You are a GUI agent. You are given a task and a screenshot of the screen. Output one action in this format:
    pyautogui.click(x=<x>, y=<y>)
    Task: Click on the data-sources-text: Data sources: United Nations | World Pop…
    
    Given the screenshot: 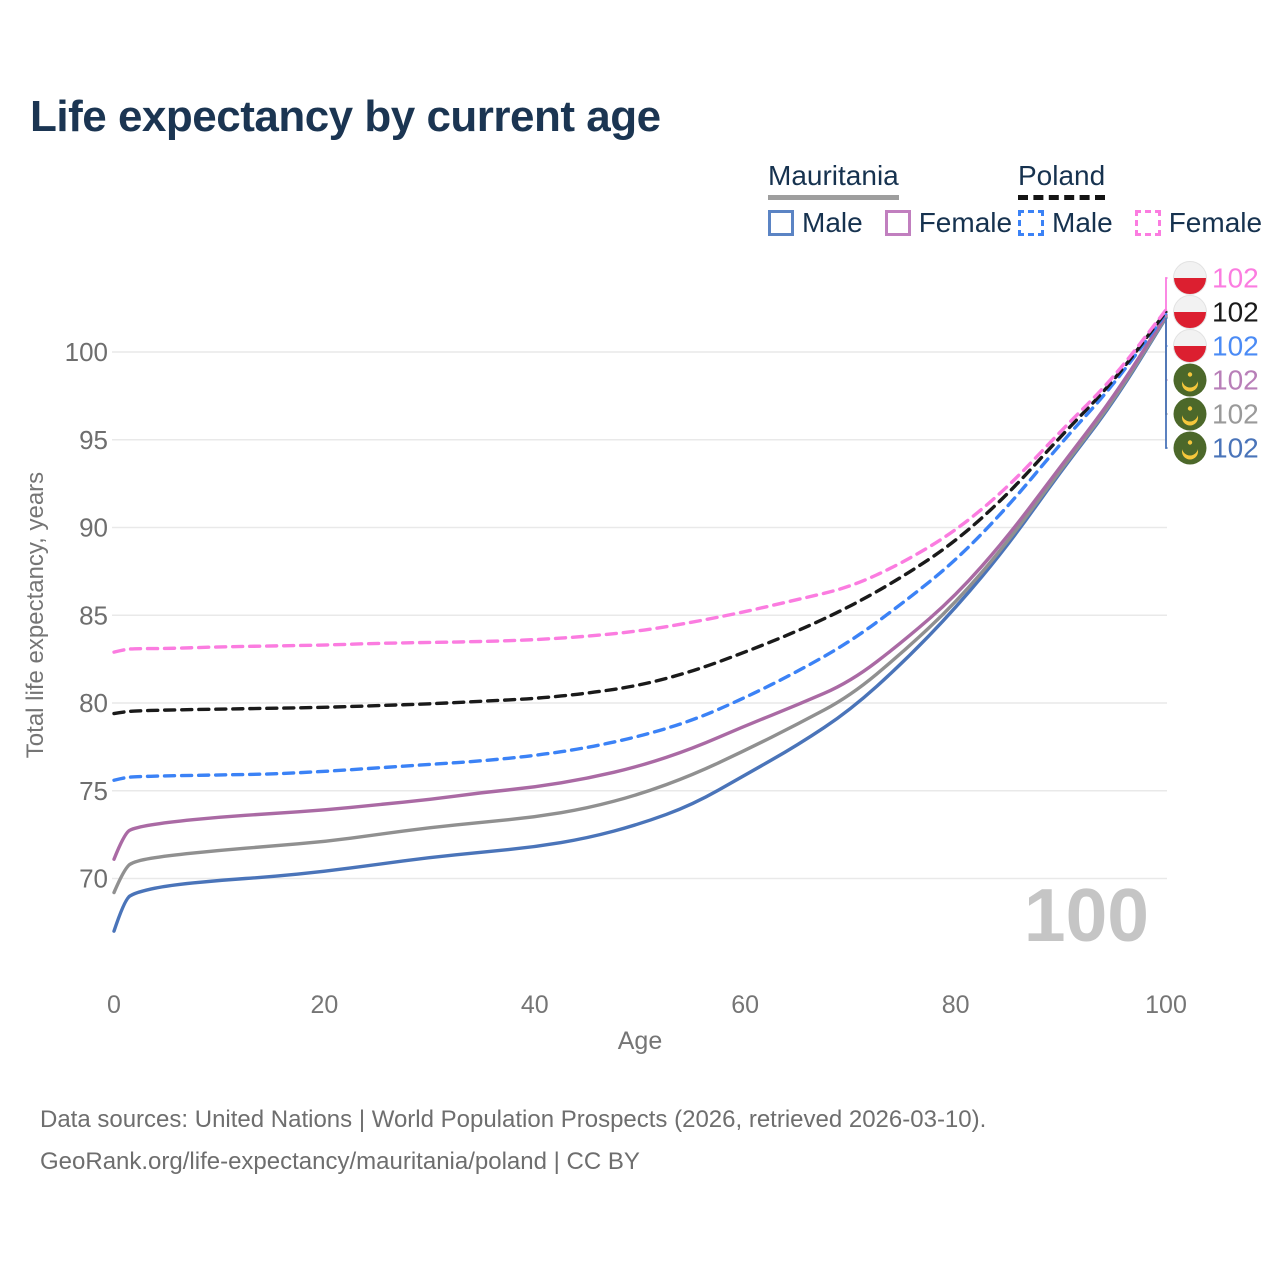 What is the action you would take?
    pyautogui.click(x=513, y=1119)
    